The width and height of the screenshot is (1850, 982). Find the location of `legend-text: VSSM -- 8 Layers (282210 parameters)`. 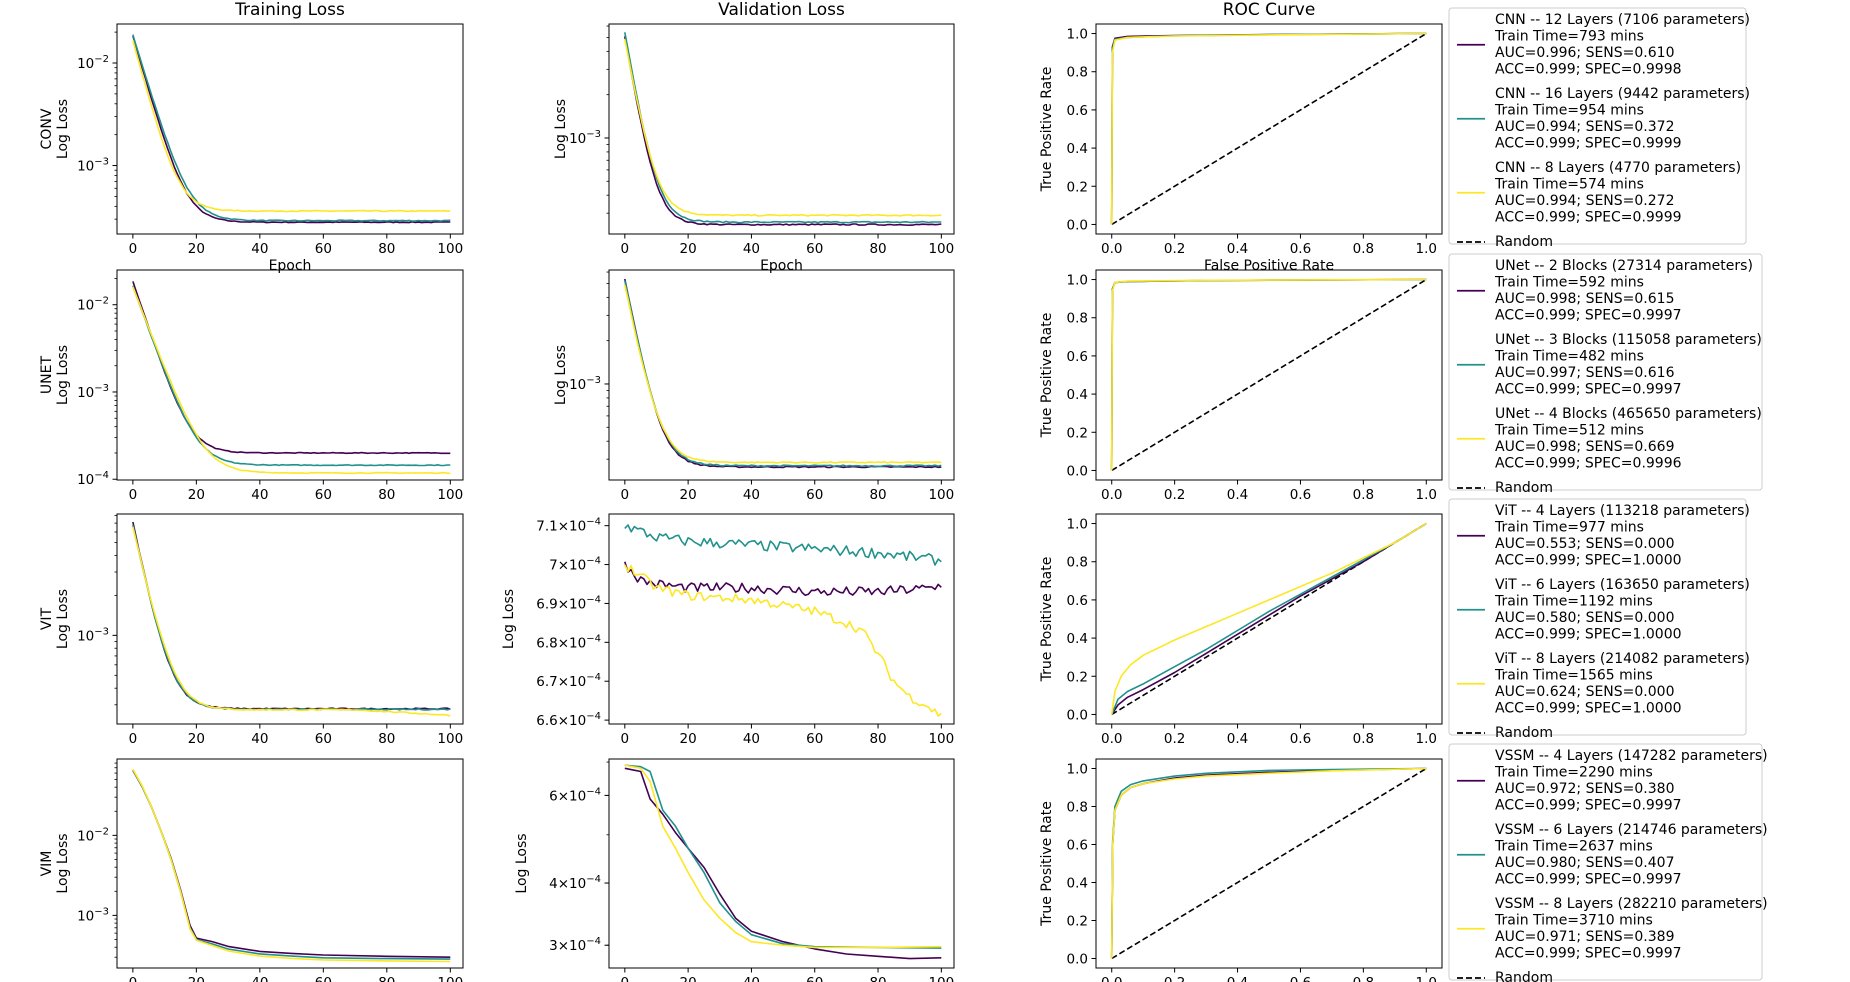

legend-text: VSSM -- 8 Layers (282210 parameters) is located at coordinates (1631, 904).